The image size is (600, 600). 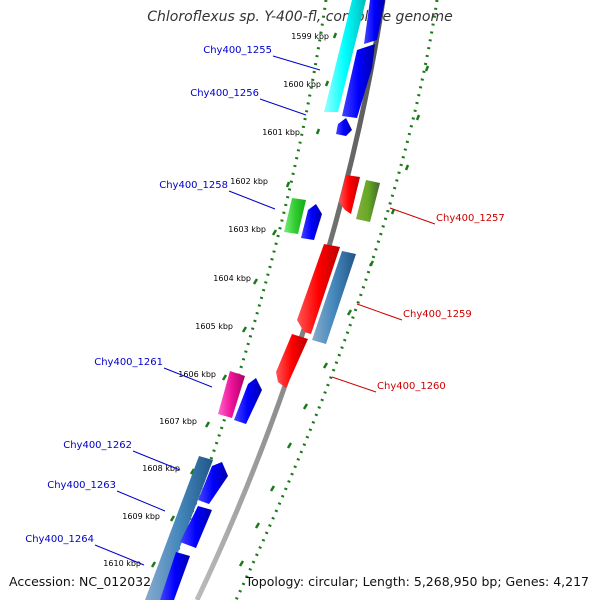 I want to click on gene-label: Chy400_1259, so click(x=437, y=314).